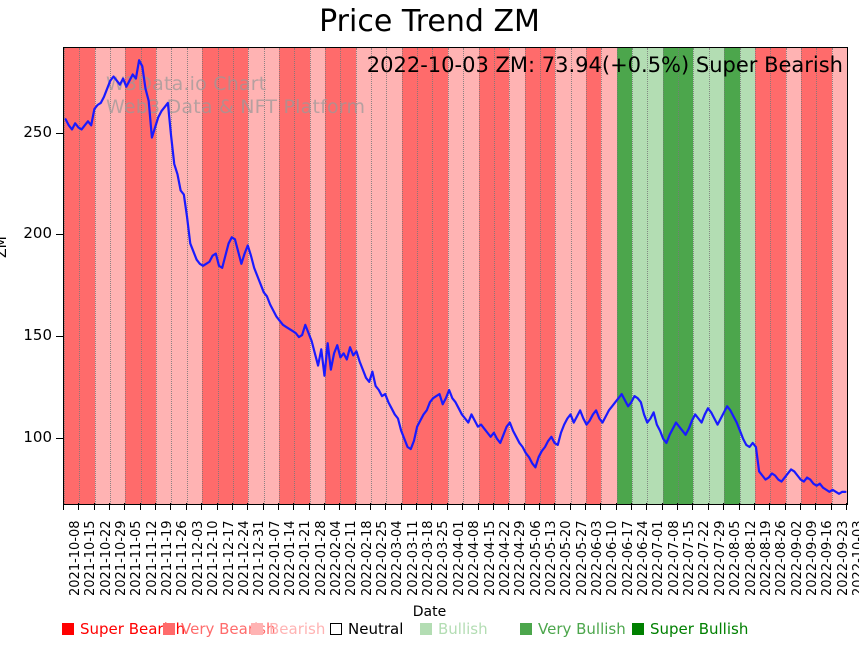  What do you see at coordinates (459, 558) in the screenshot?
I see `x-tick-label: 2022-04-01` at bounding box center [459, 558].